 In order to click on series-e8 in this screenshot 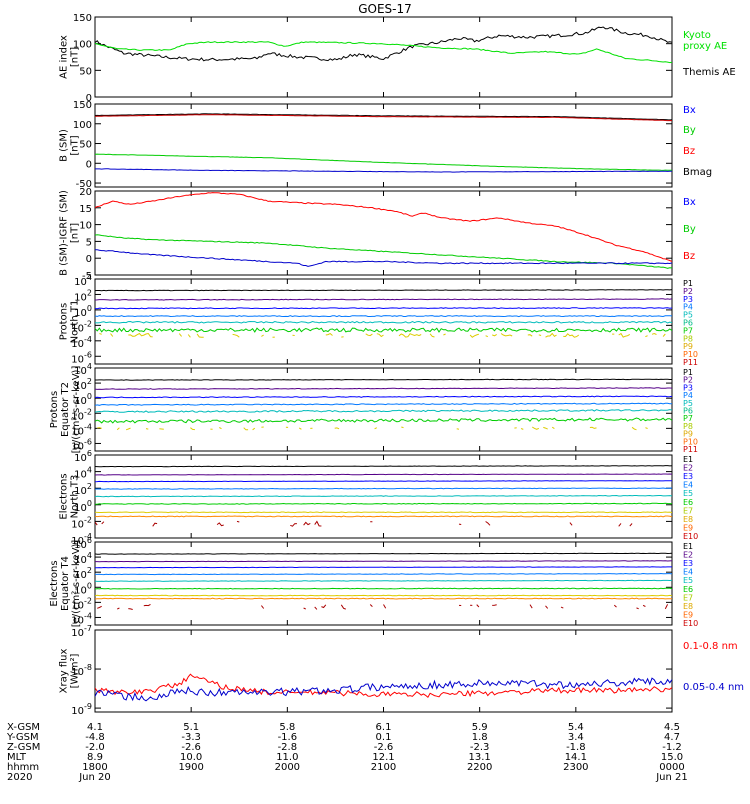, I will do `click(383, 598)`.